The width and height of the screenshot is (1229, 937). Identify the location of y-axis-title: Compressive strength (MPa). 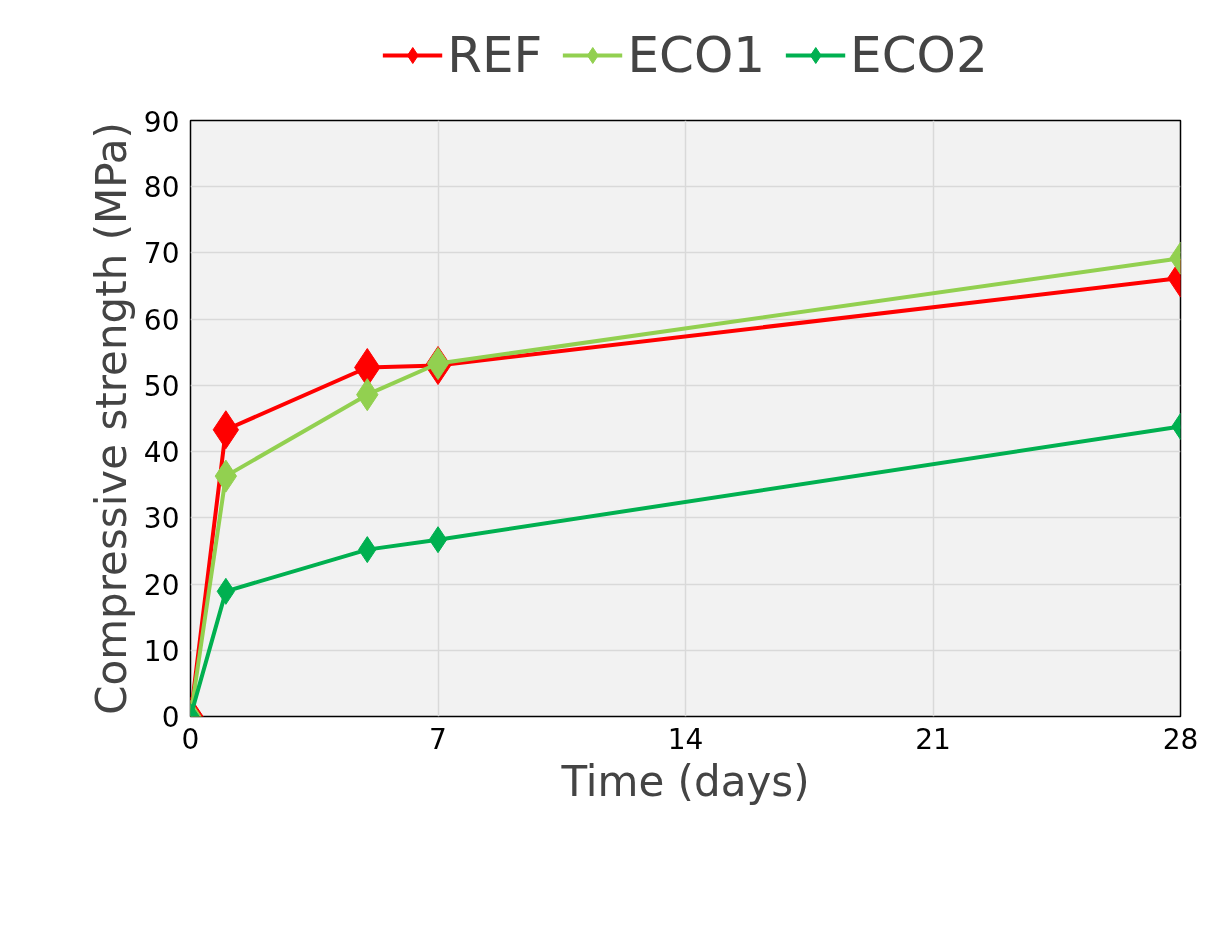
(111, 418).